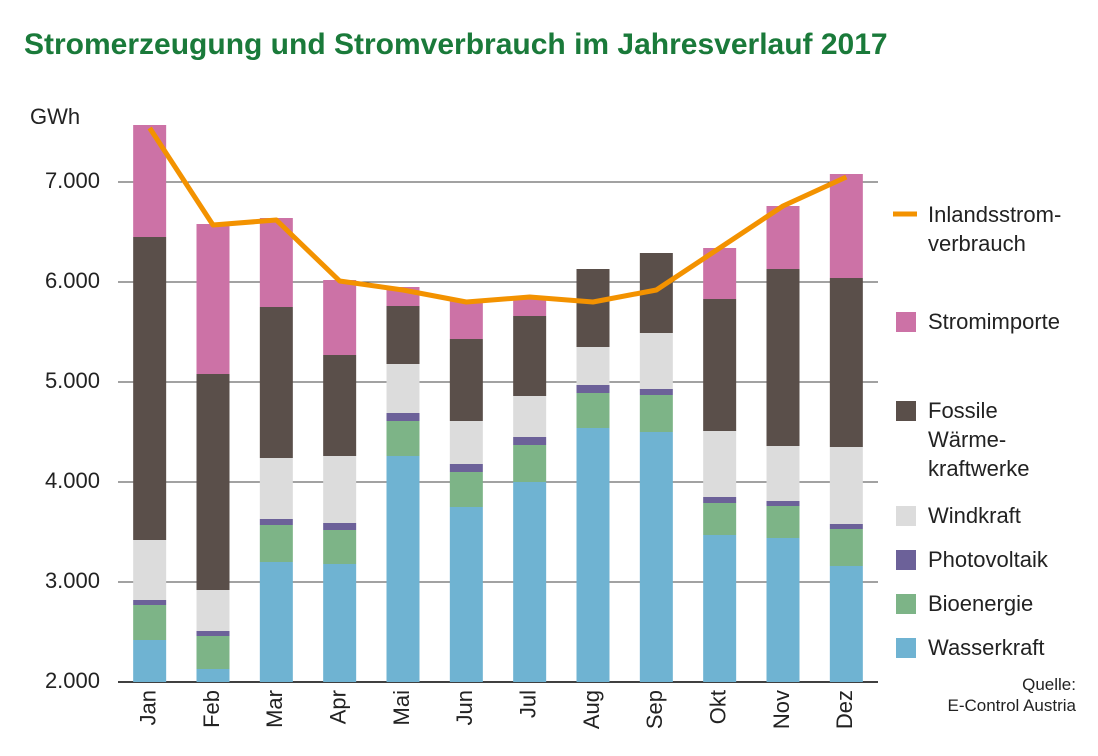 The image size is (1098, 756). What do you see at coordinates (72, 280) in the screenshot?
I see `y-tick-label: 6.000` at bounding box center [72, 280].